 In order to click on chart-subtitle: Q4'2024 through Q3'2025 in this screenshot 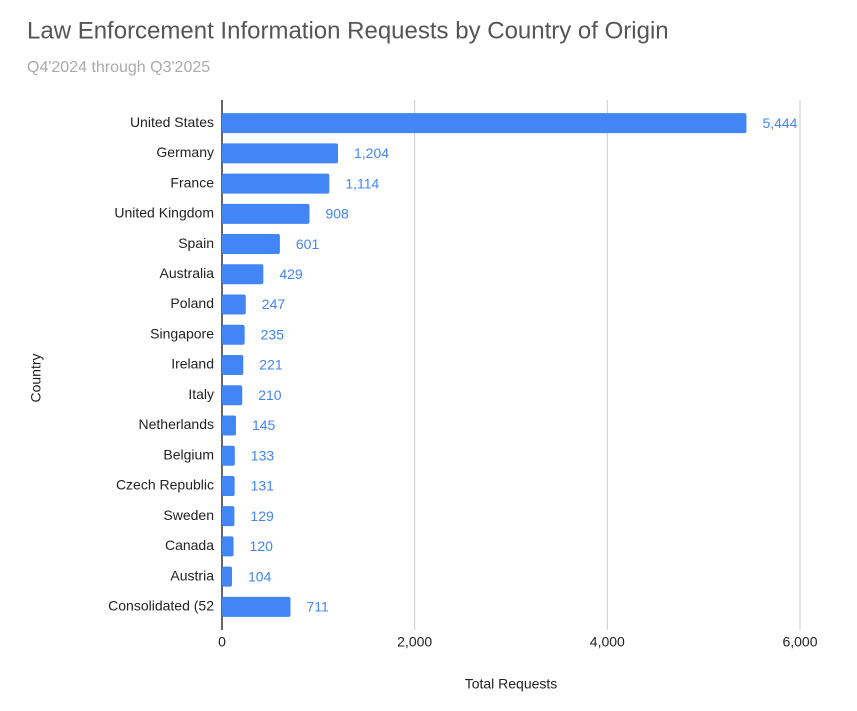, I will do `click(118, 67)`.